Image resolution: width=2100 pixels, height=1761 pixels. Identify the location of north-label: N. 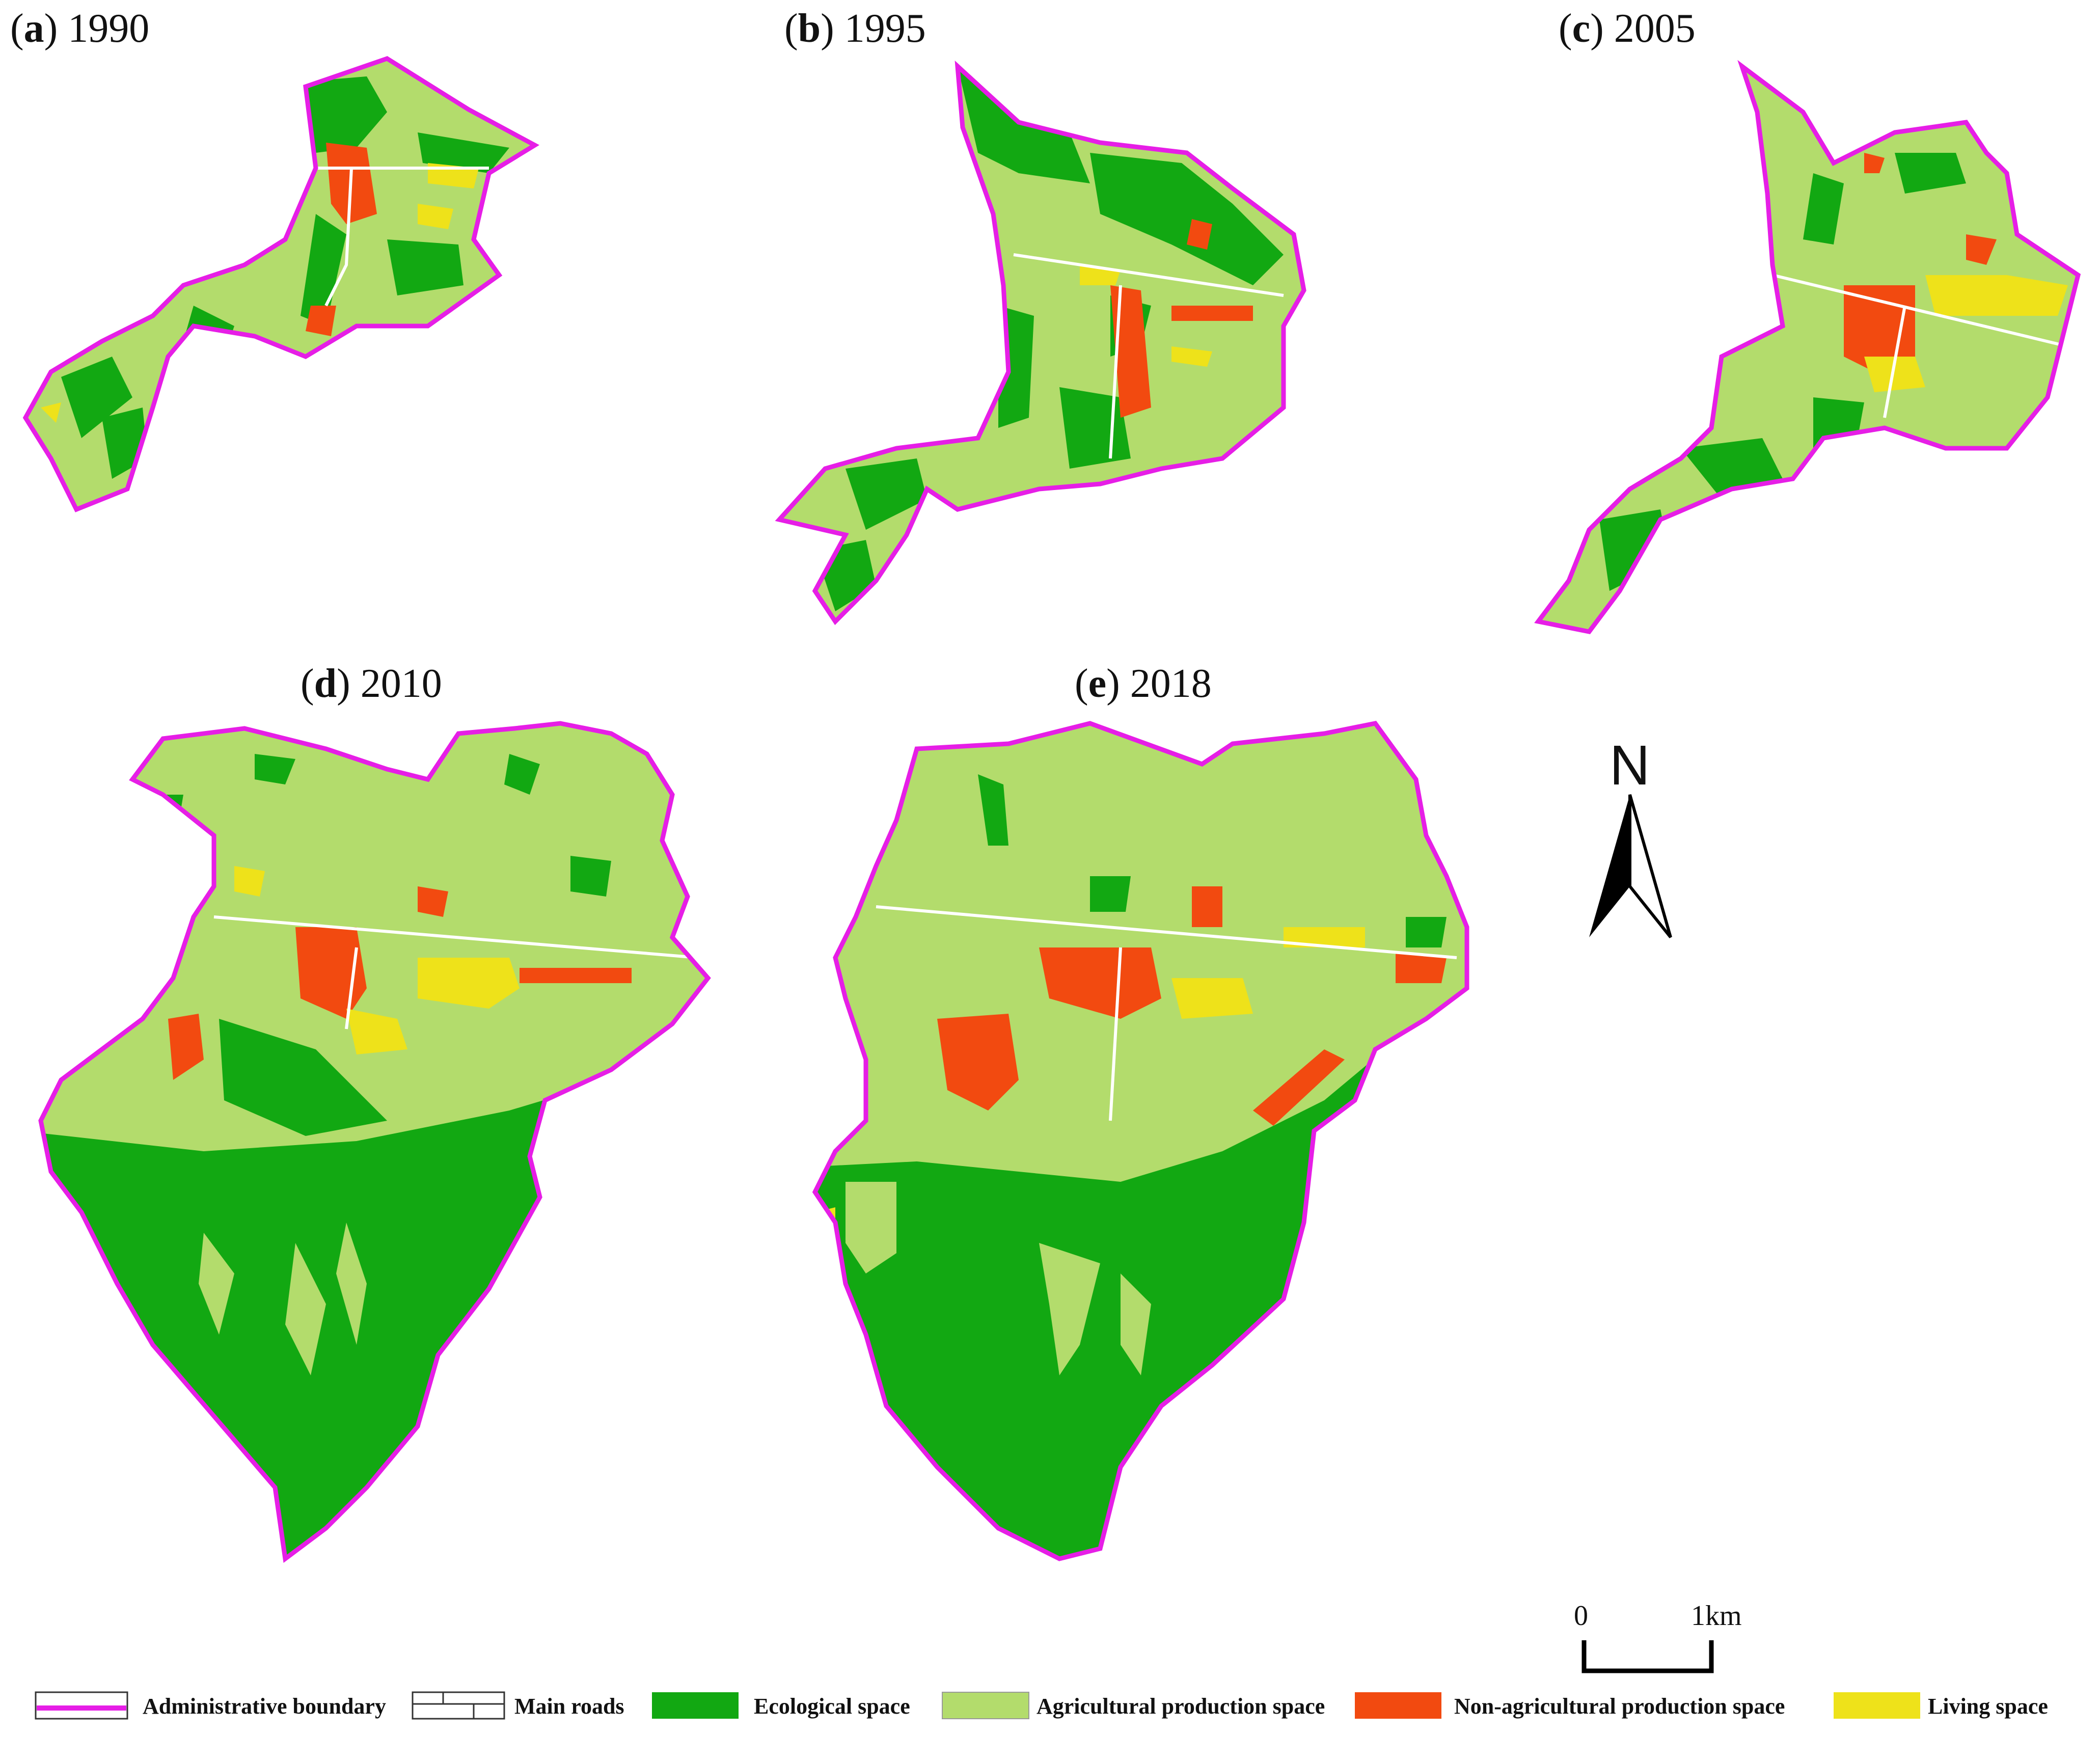
(1630, 765).